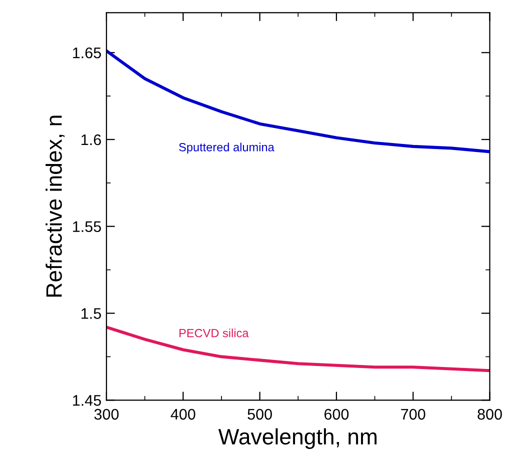  I want to click on y-tick-label: 1.45, so click(87, 400).